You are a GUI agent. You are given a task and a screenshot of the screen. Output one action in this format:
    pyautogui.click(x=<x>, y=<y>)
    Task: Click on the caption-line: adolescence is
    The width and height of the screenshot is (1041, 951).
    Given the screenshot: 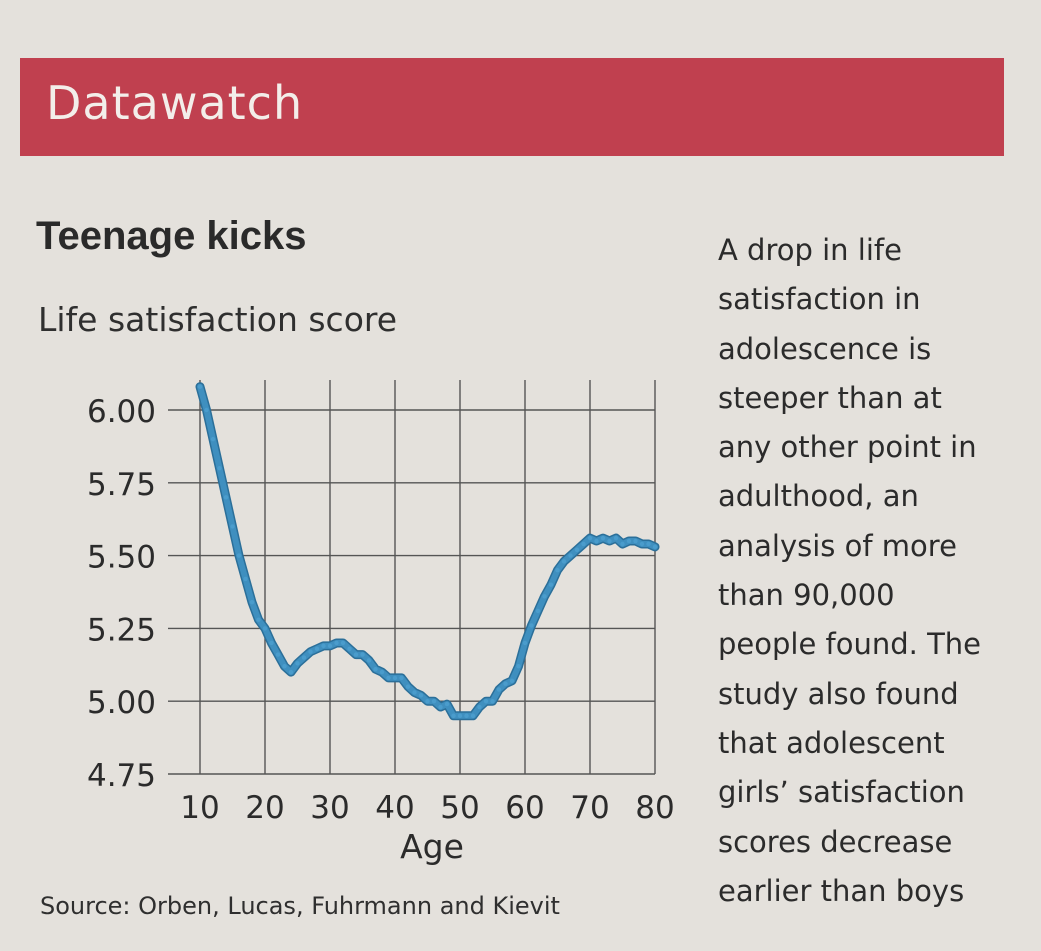 What is the action you would take?
    pyautogui.click(x=825, y=348)
    